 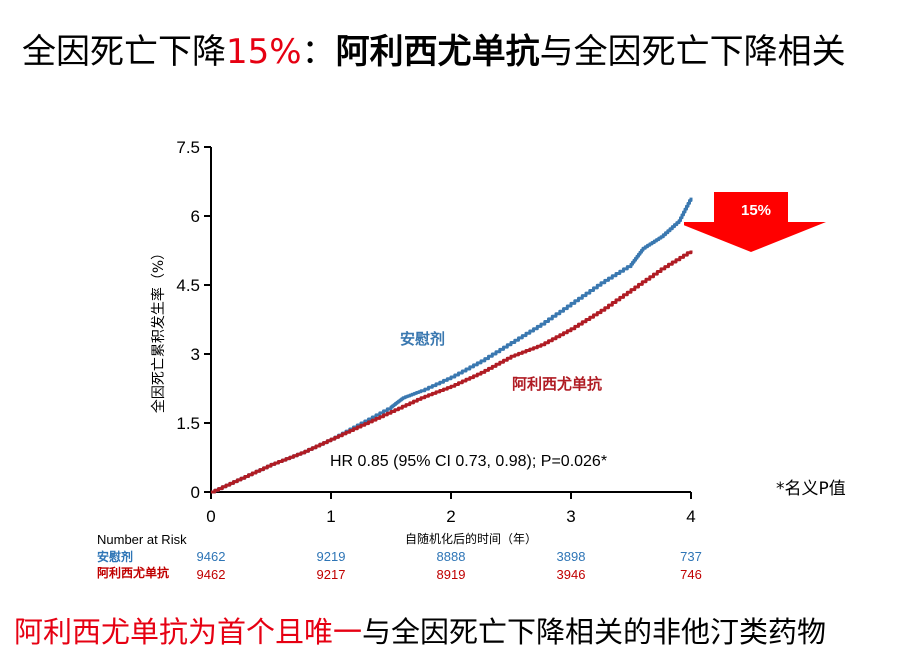 I want to click on hr-annotation: HR 0.85 (95% CI 0.73, 0.98); P=0.026*, so click(x=468, y=461).